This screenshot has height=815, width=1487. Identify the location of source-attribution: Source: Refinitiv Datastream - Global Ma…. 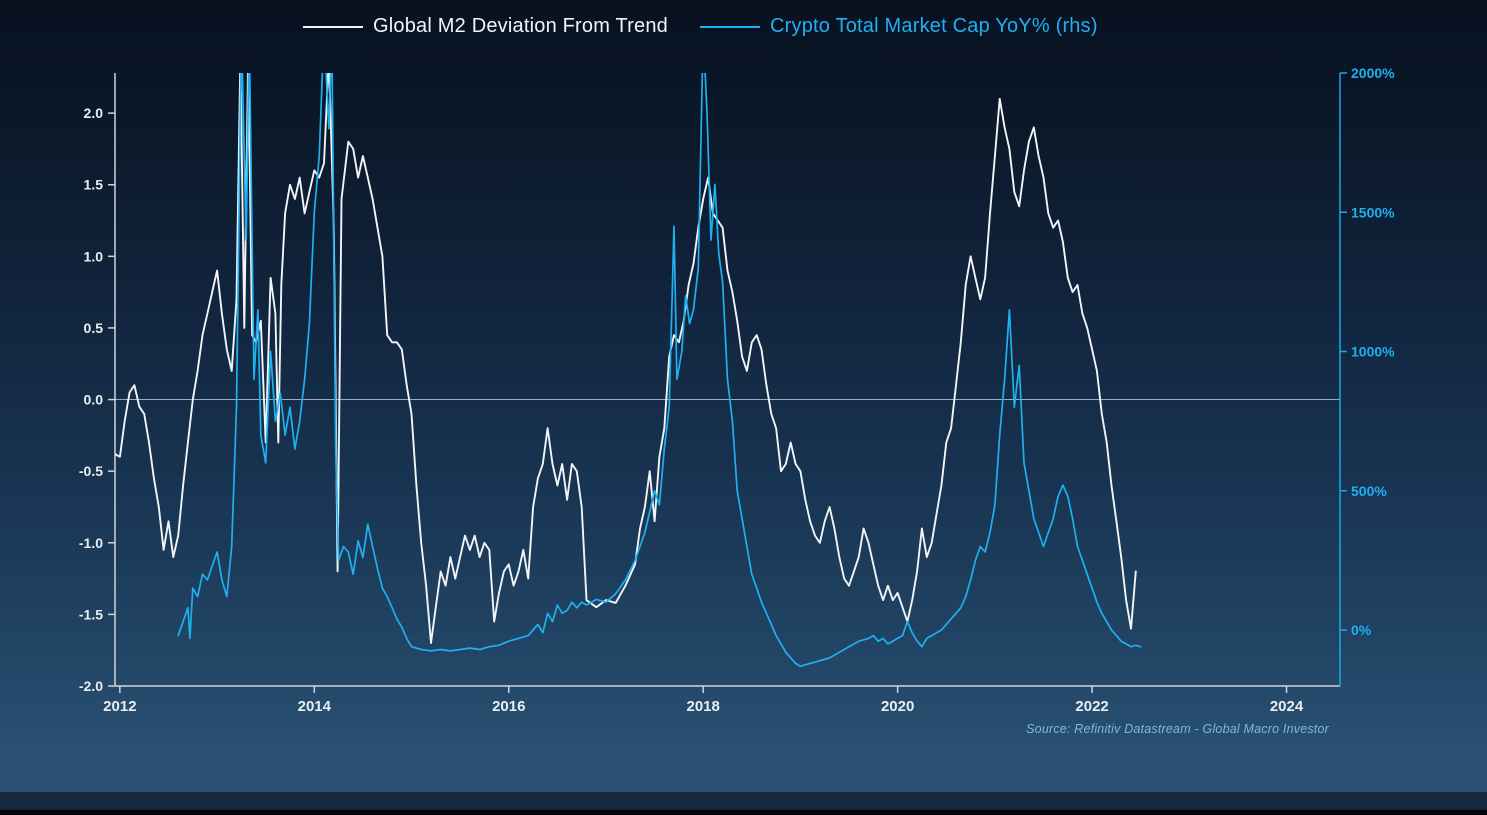
(1177, 729).